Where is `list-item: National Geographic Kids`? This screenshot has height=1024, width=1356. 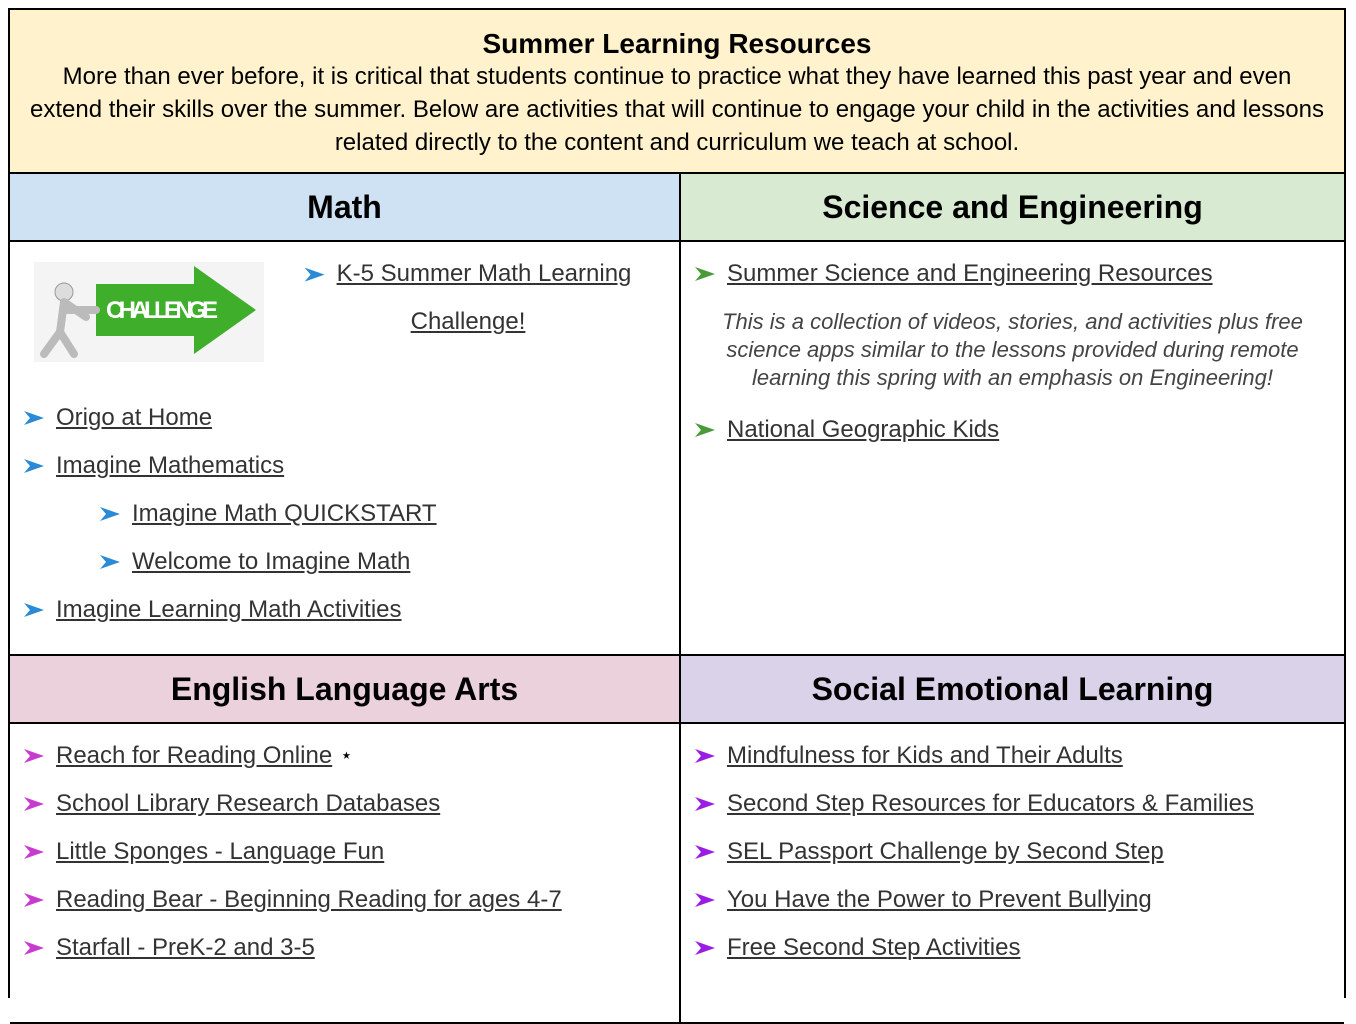 list-item: National Geographic Kids is located at coordinates (1012, 430).